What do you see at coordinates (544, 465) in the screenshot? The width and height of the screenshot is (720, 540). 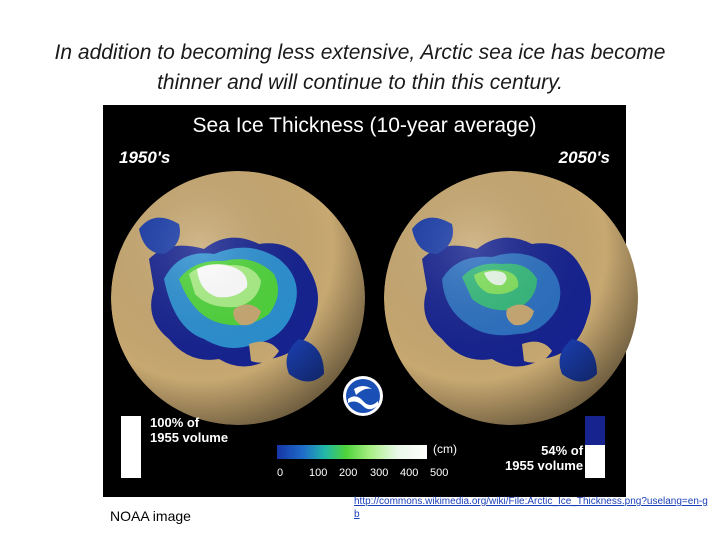 I see `volume-label-2050s-line2: 1955 volume` at bounding box center [544, 465].